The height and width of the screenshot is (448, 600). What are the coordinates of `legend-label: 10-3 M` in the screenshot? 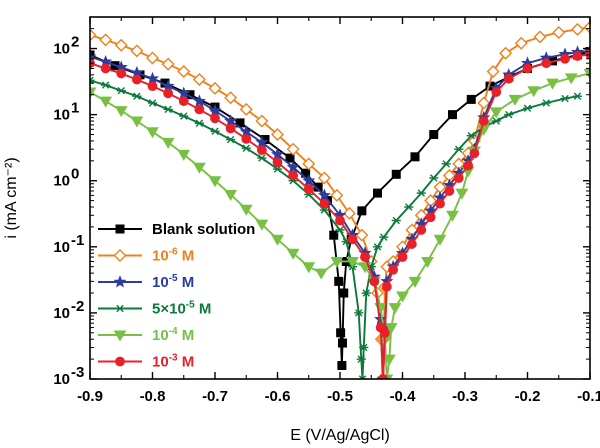 It's located at (173, 362).